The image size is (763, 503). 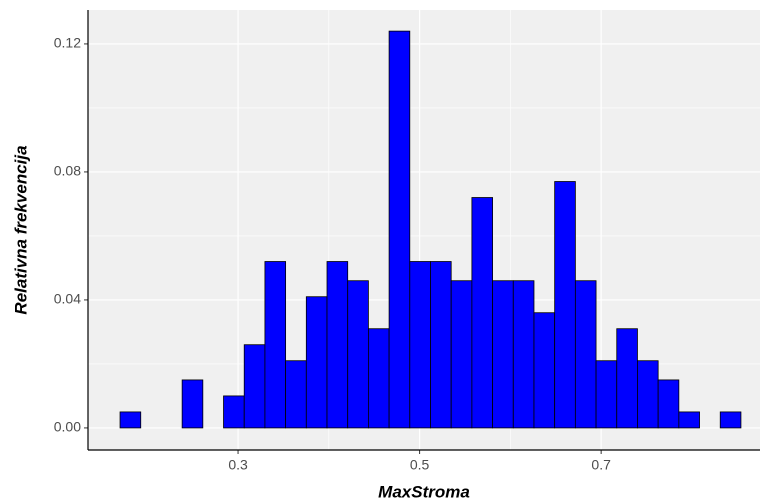 I want to click on x-axis-label: MaxStroma, so click(x=424, y=491).